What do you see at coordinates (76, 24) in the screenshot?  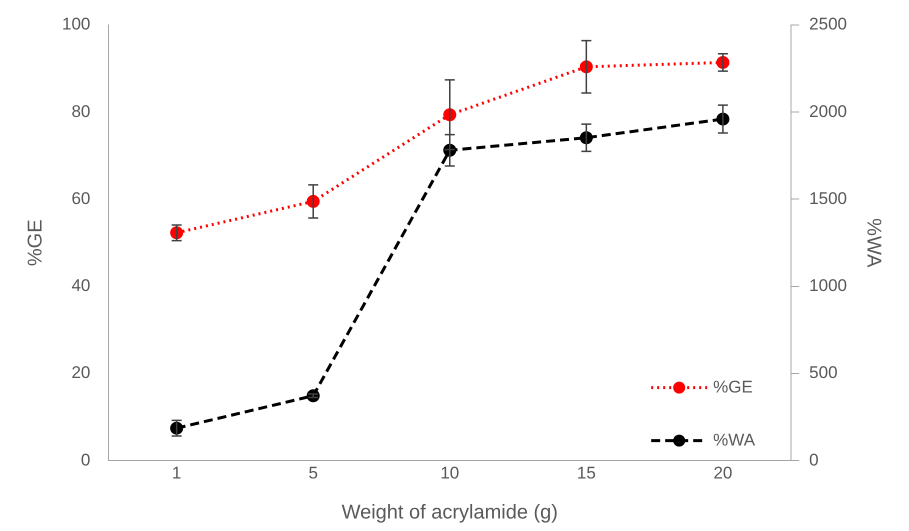 I see `y-tick-label: 100` at bounding box center [76, 24].